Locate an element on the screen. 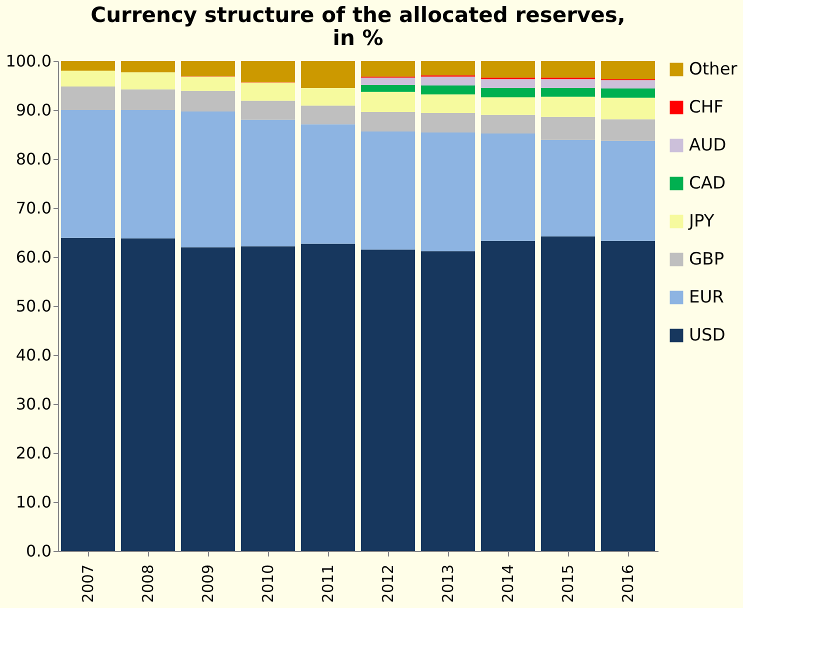  legend-label: AUD is located at coordinates (707, 146).